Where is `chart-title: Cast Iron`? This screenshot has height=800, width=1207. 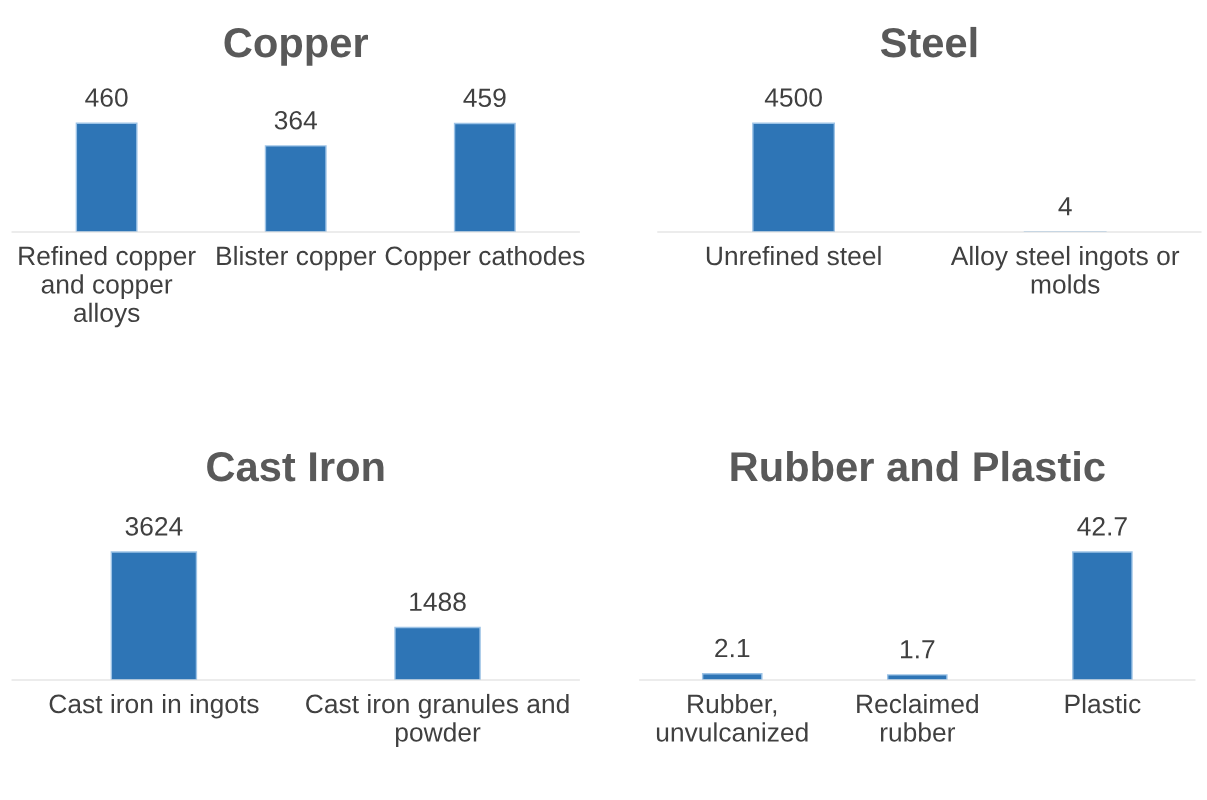
chart-title: Cast Iron is located at coordinates (295, 467).